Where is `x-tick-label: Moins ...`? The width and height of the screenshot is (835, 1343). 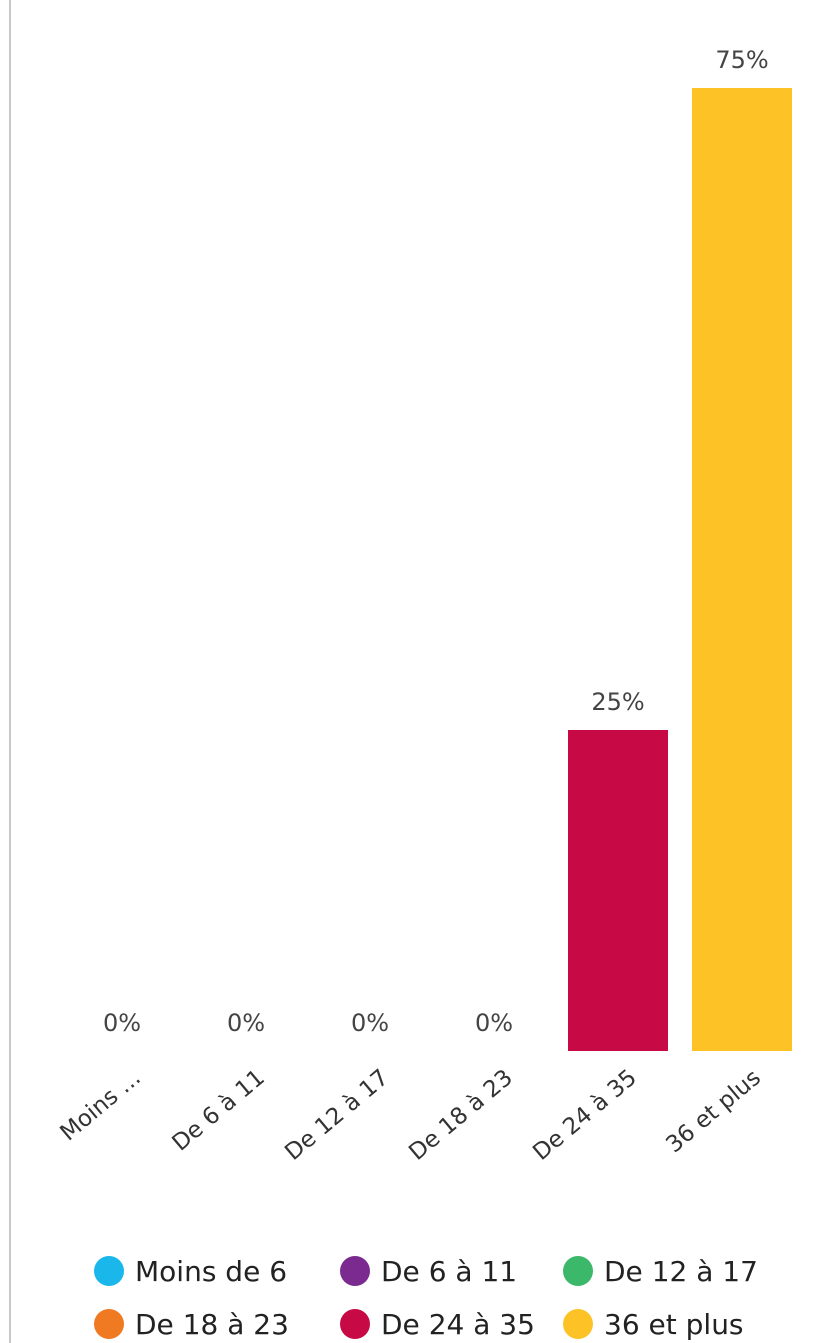
x-tick-label: Moins ... is located at coordinates (101, 1106).